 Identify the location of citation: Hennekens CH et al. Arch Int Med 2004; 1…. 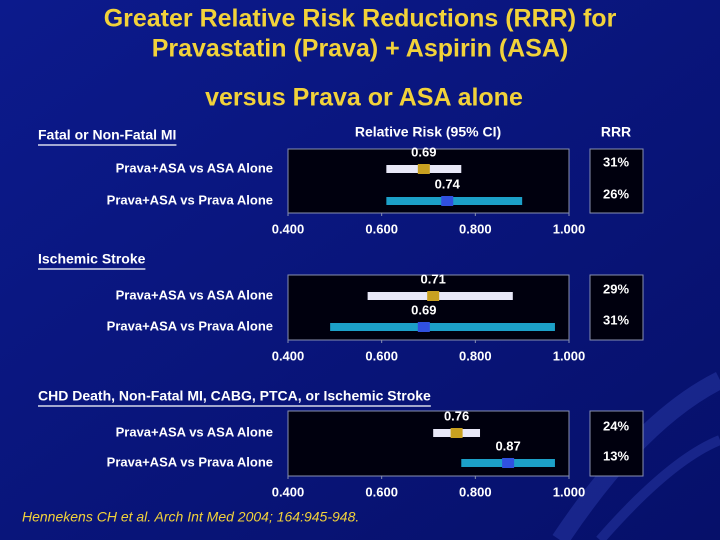
(190, 517).